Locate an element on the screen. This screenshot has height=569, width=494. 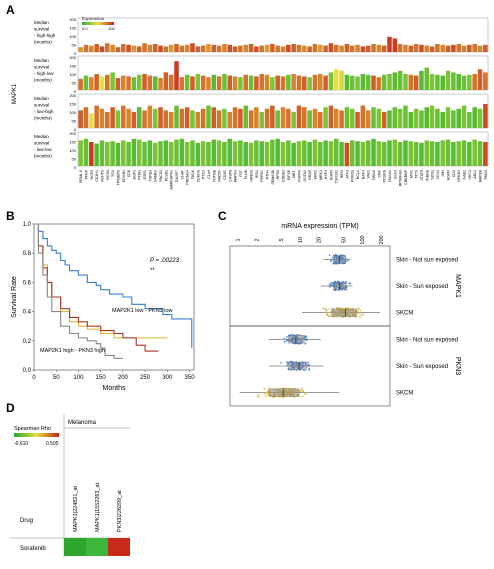
gene-label: TSG101 is located at coordinates (337, 176).